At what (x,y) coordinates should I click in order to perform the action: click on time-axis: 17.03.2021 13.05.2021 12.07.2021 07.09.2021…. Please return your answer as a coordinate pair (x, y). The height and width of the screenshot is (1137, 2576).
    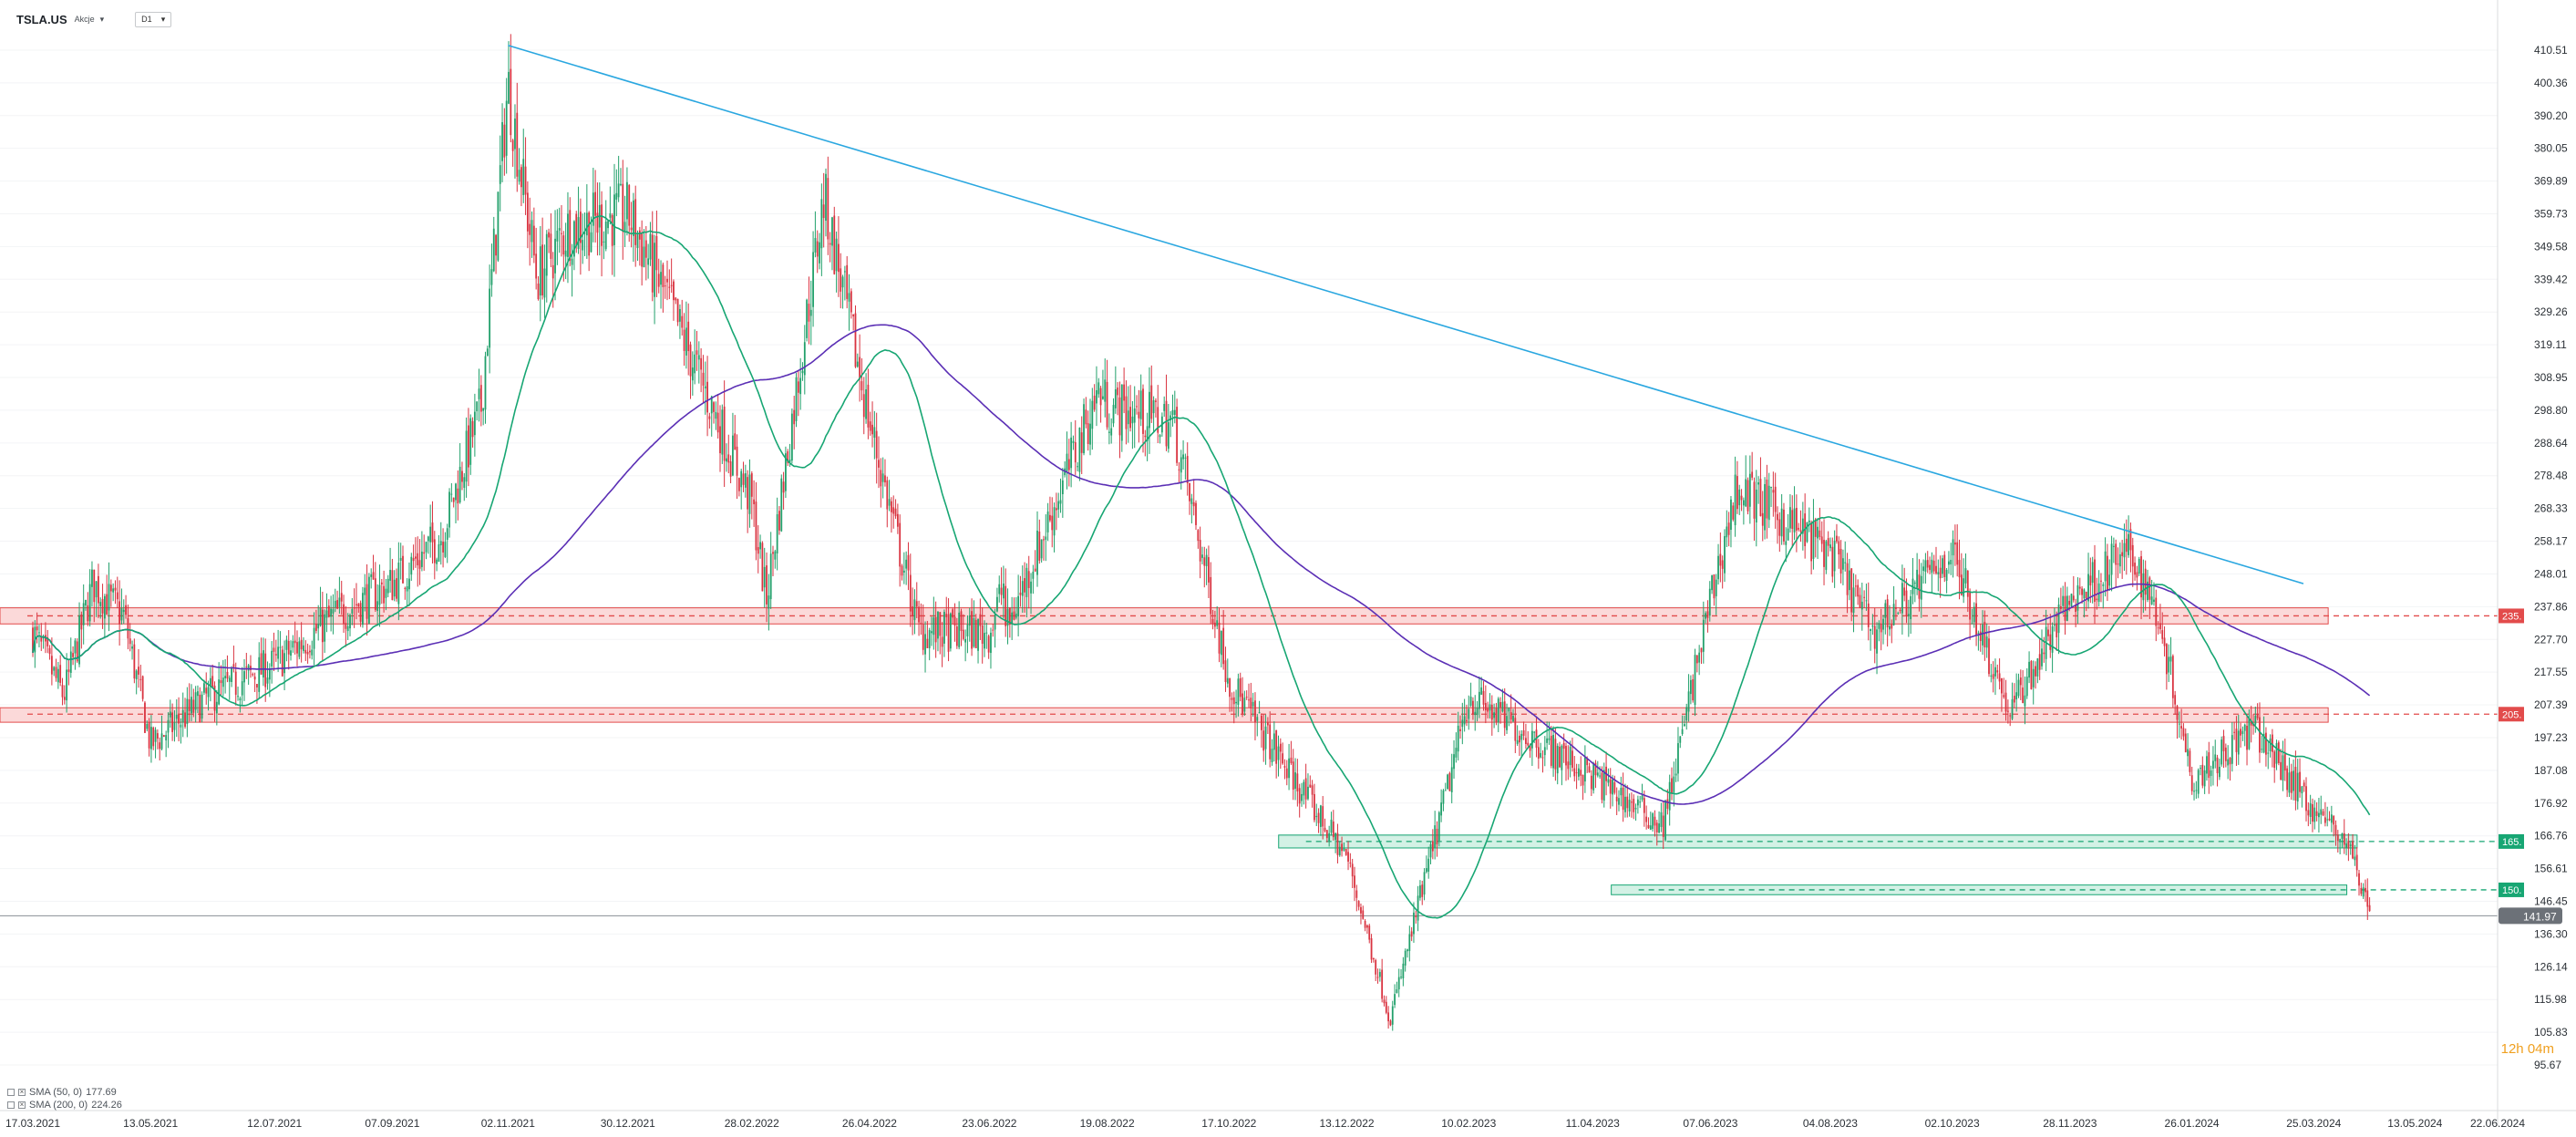
    Looking at the image, I should click on (1288, 1120).